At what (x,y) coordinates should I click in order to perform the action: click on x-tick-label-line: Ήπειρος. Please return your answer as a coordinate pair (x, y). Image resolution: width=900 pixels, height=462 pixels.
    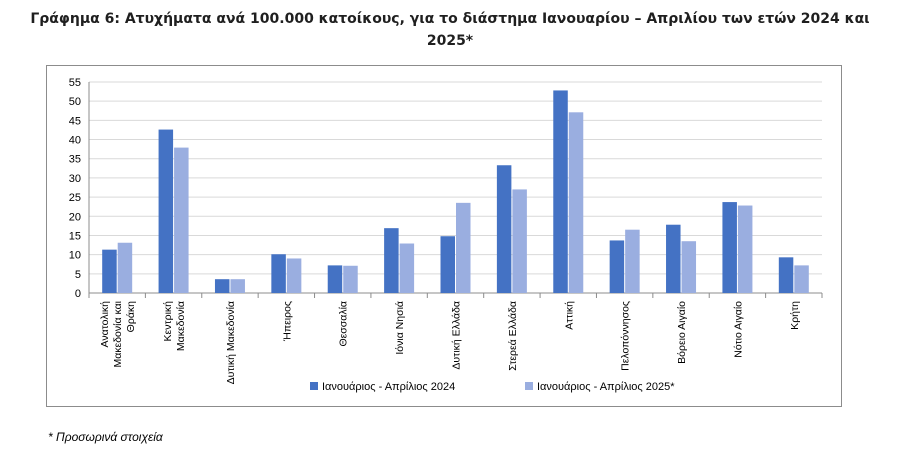
    Looking at the image, I should click on (287, 321).